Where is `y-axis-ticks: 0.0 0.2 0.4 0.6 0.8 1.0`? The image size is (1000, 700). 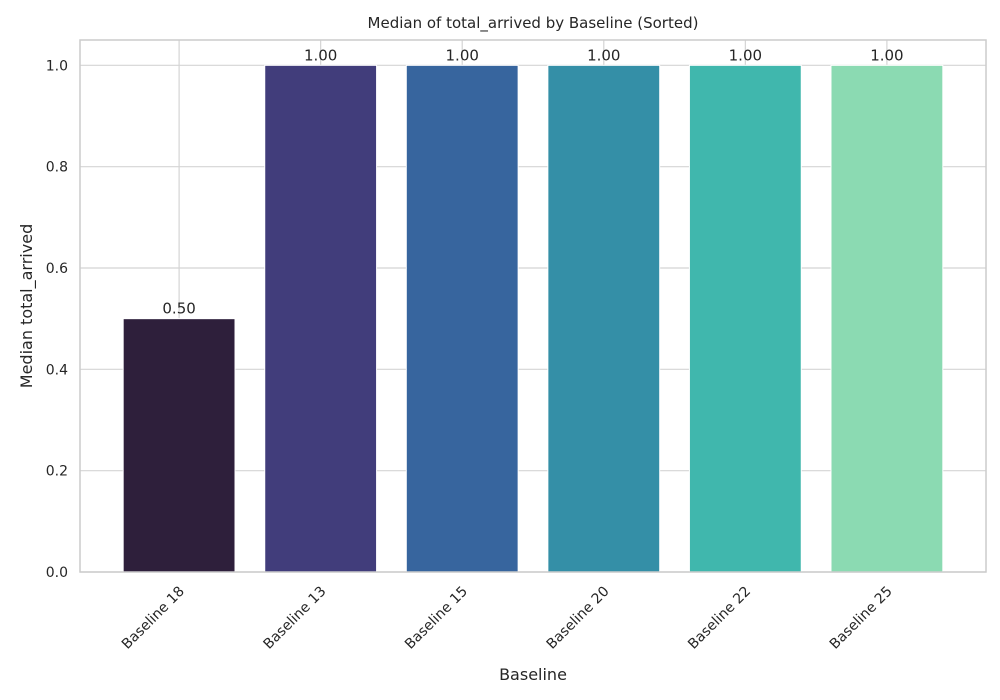 y-axis-ticks: 0.0 0.2 0.4 0.6 0.8 1.0 is located at coordinates (57, 319).